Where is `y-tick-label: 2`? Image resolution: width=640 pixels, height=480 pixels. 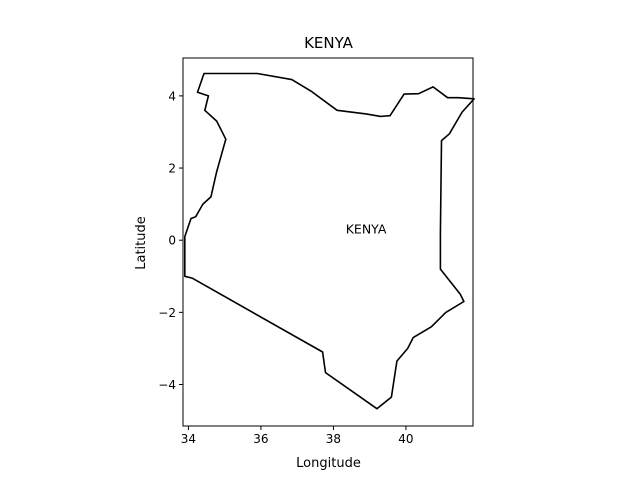
y-tick-label: 2 is located at coordinates (172, 169).